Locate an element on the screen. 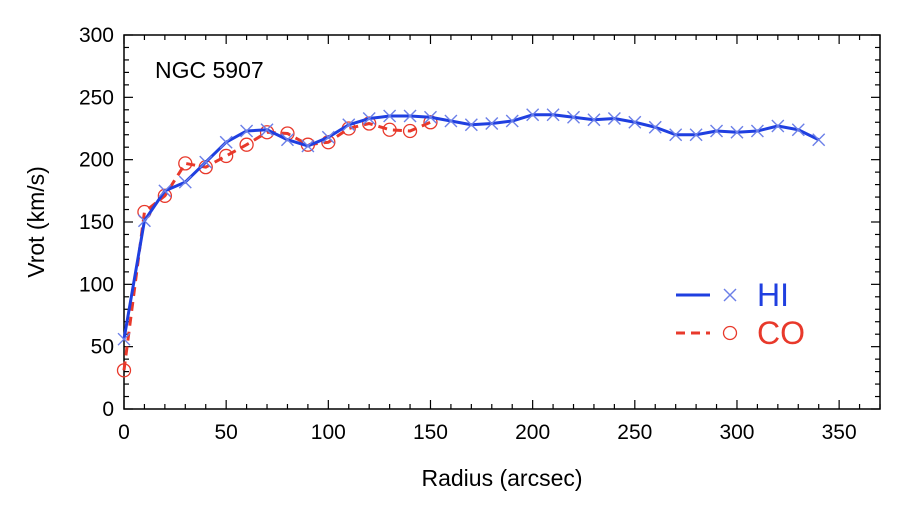 This screenshot has height=506, width=898. x-tick-label: 100 is located at coordinates (328, 432).